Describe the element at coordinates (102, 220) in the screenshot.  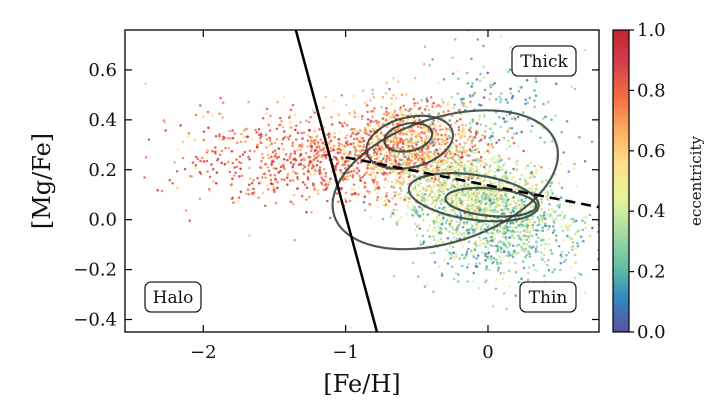
I see `y-tick-label: 0.0` at that location.